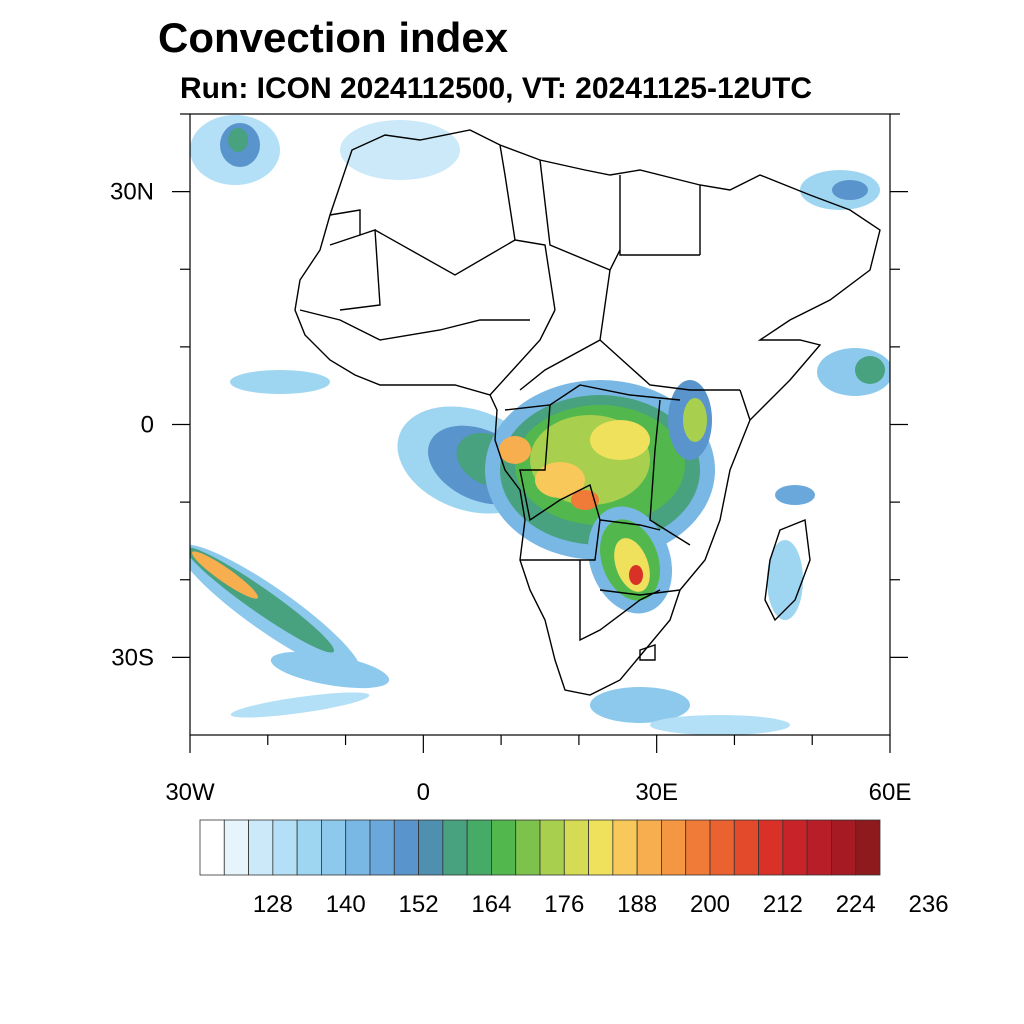  What do you see at coordinates (423, 792) in the screenshot?
I see `x-tick-label: 0` at bounding box center [423, 792].